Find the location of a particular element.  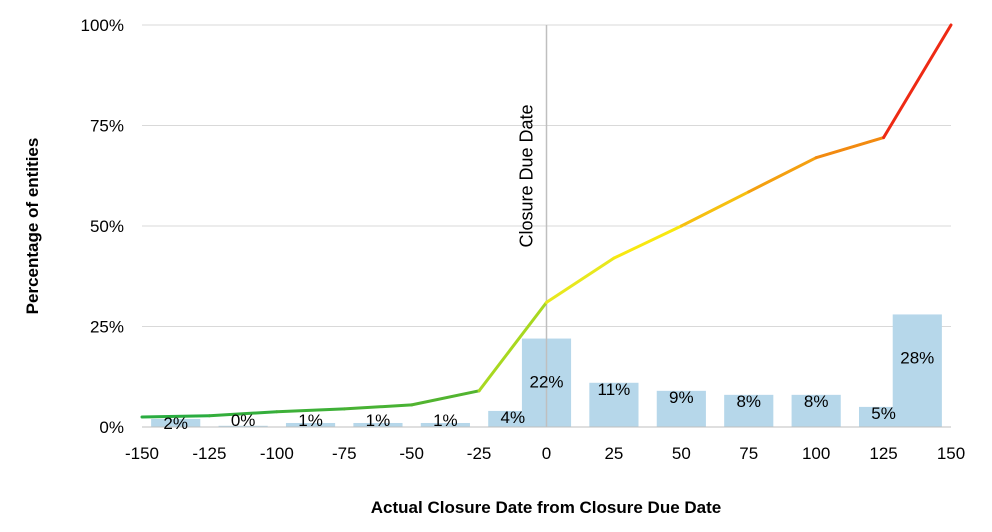

x-tick-label: -100 is located at coordinates (277, 453).